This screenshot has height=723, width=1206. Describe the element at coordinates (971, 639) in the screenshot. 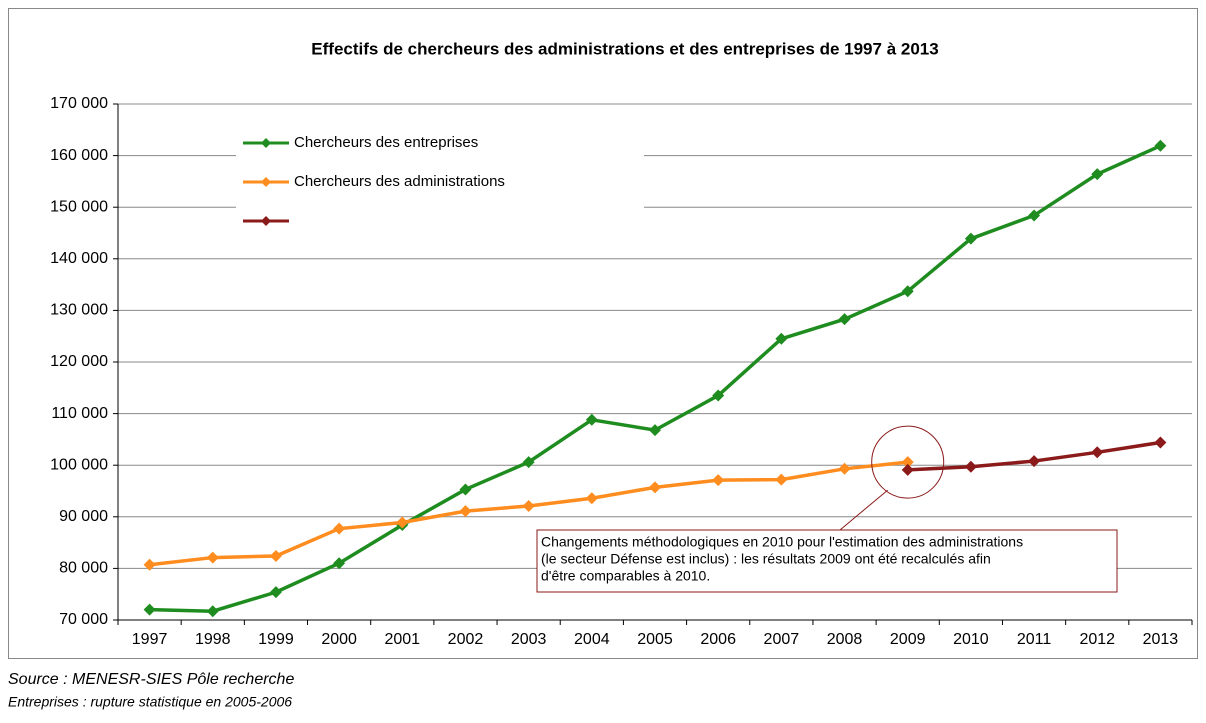

I see `x-tick-label: 2010` at that location.